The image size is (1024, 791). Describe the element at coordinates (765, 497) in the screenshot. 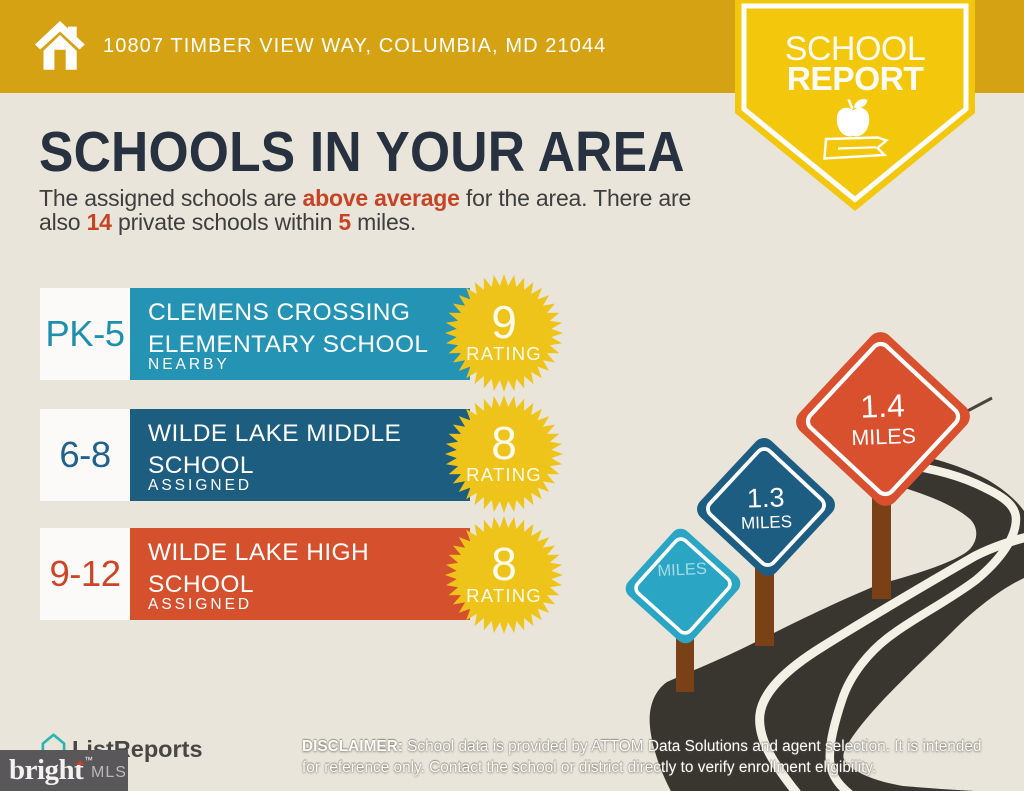

I see `svg-text: 1.3` at that location.